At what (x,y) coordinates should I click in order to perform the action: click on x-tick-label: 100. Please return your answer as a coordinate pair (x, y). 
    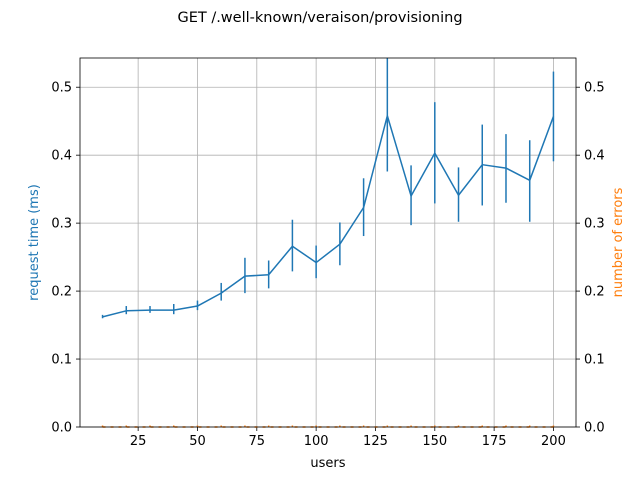
    Looking at the image, I should click on (316, 441).